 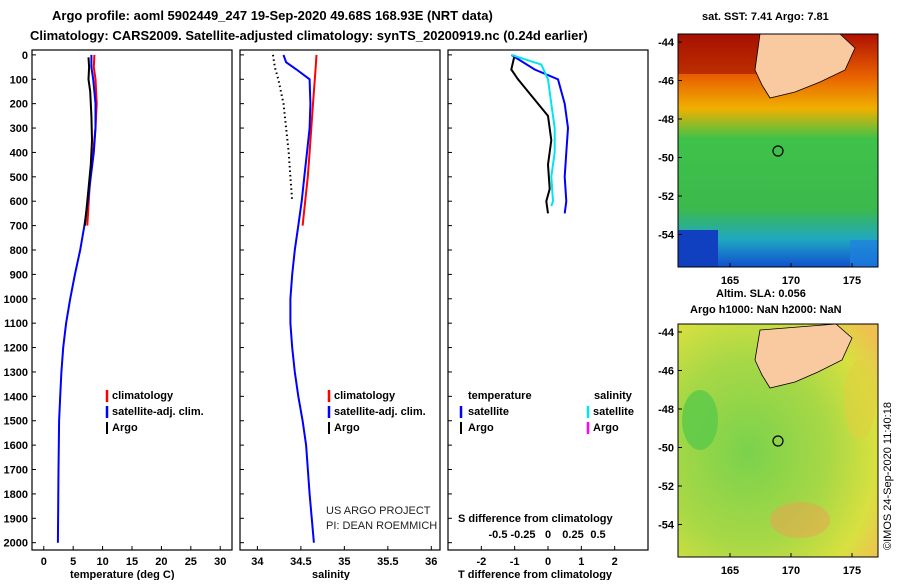 What do you see at coordinates (481, 562) in the screenshot?
I see `x-tick-label: -2` at bounding box center [481, 562].